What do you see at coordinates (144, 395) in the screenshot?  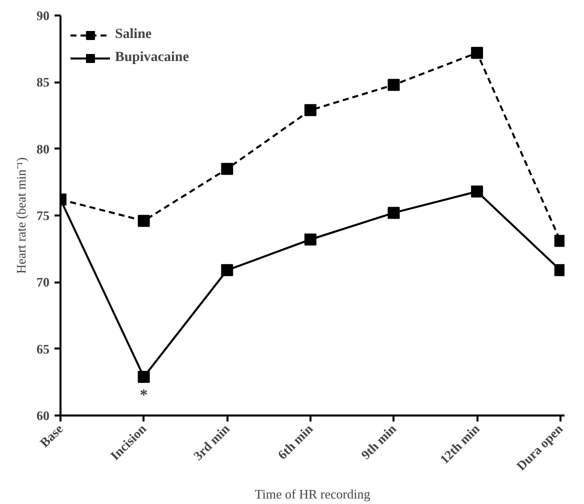 I see `annotation: *` at bounding box center [144, 395].